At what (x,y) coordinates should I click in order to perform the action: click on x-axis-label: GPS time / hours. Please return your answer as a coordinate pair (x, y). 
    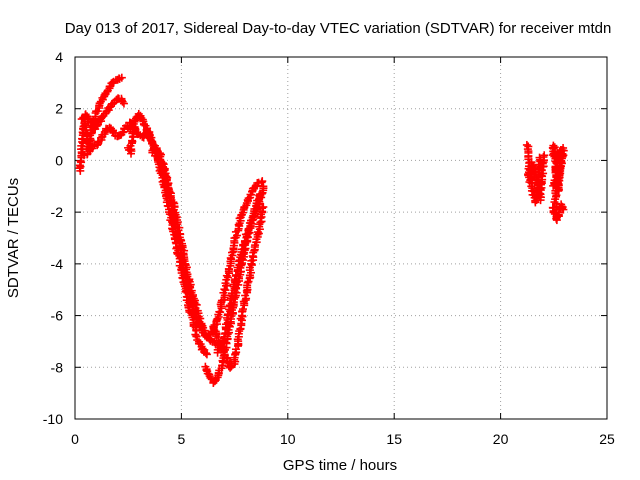
    Looking at the image, I should click on (340, 465).